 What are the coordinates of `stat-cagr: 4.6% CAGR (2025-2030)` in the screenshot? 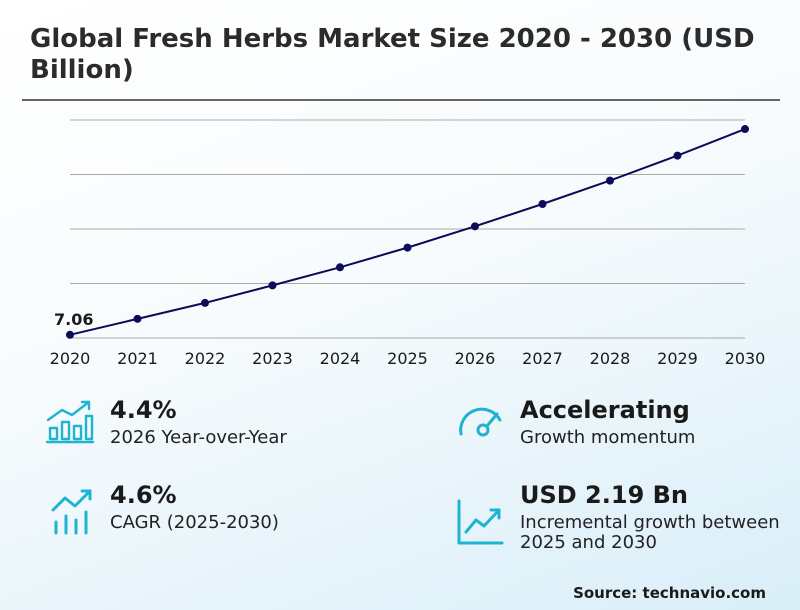 It's located at (194, 507).